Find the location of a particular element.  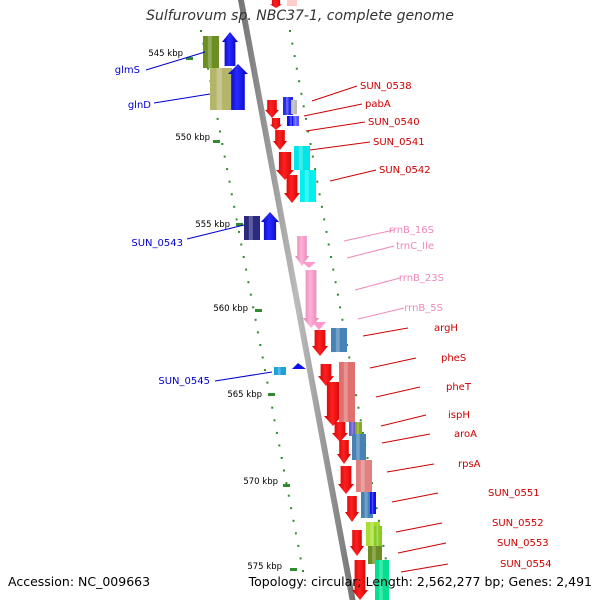

feature-pheS-arrow is located at coordinates (326, 375).